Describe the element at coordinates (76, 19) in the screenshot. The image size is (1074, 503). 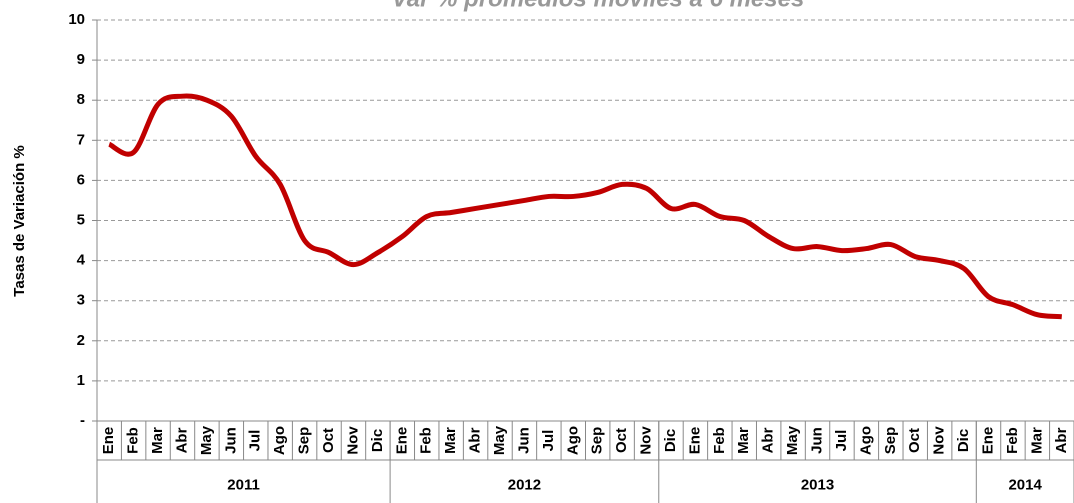
I see `y-tick-label: 10` at that location.